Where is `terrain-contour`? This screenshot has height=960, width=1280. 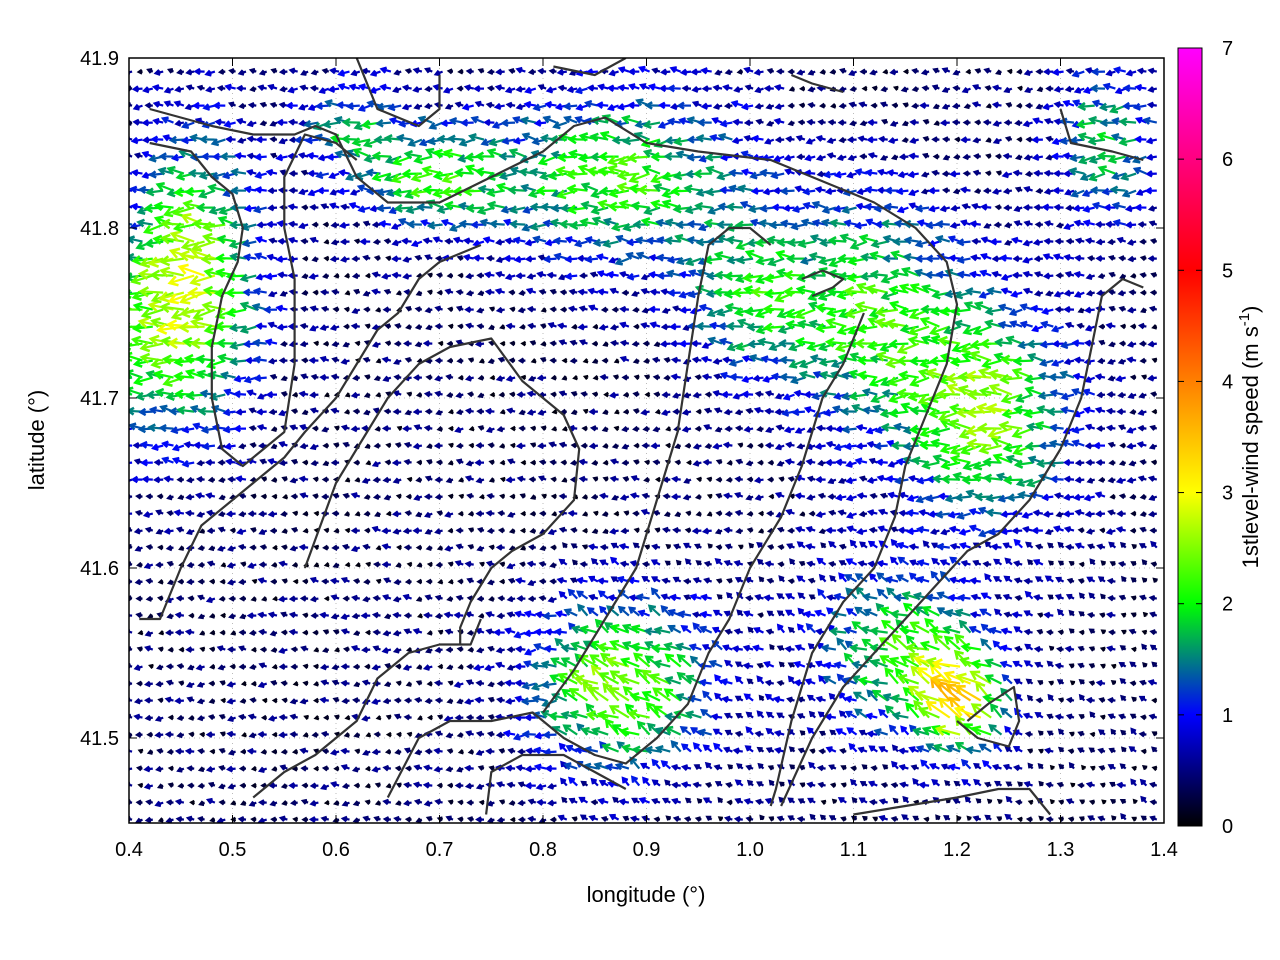 terrain-contour is located at coordinates (590, 67).